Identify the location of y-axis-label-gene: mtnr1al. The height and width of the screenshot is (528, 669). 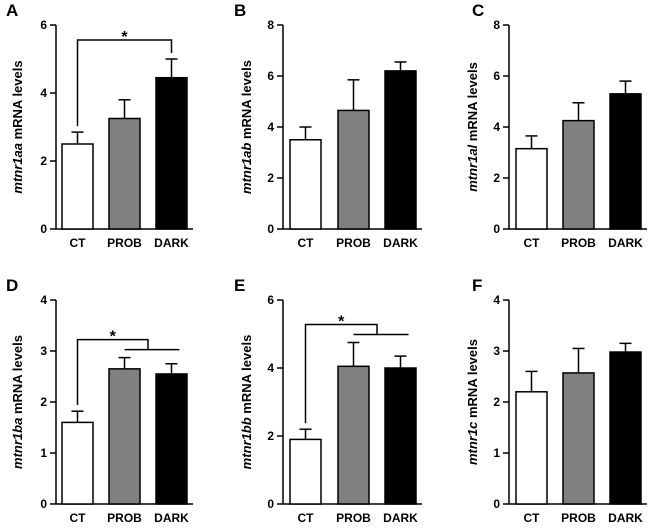
(472, 167).